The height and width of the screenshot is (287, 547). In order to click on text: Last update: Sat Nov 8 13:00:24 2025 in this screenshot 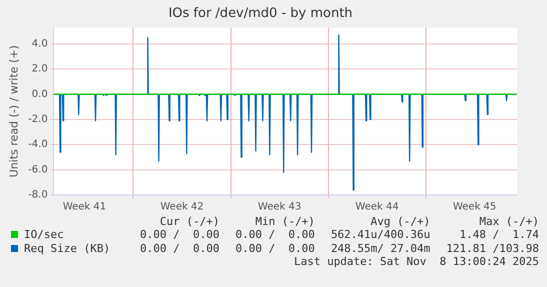, I will do `click(416, 261)`.